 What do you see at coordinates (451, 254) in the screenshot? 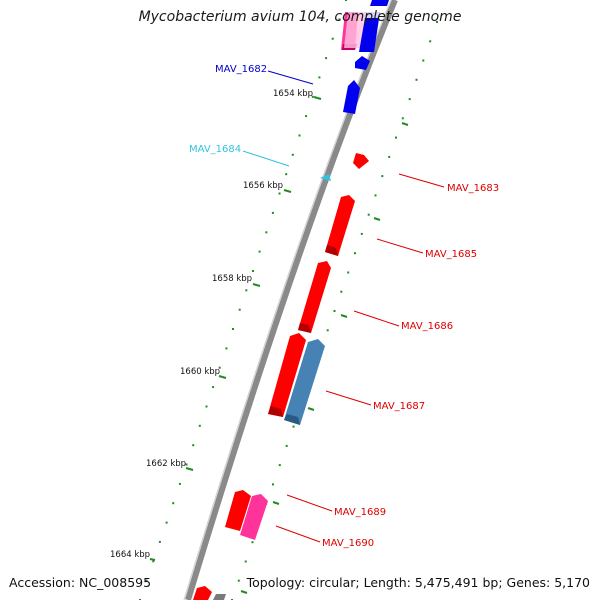
I see `gene-label-mav-1685: MAV_1685` at bounding box center [451, 254].